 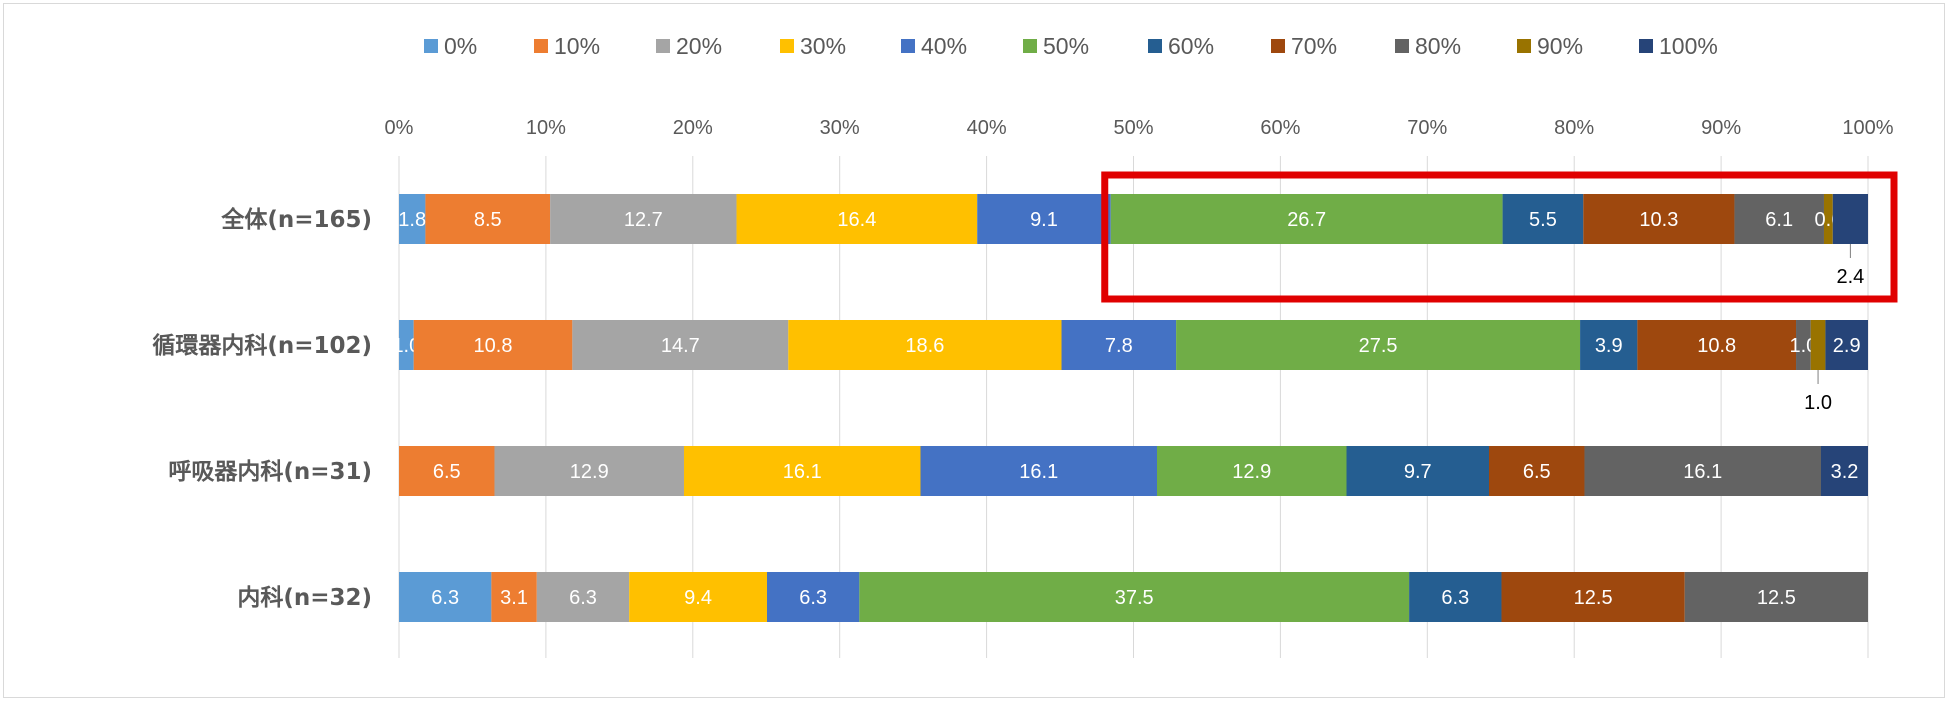 I want to click on outside-data-label: 1.0, so click(x=1818, y=403).